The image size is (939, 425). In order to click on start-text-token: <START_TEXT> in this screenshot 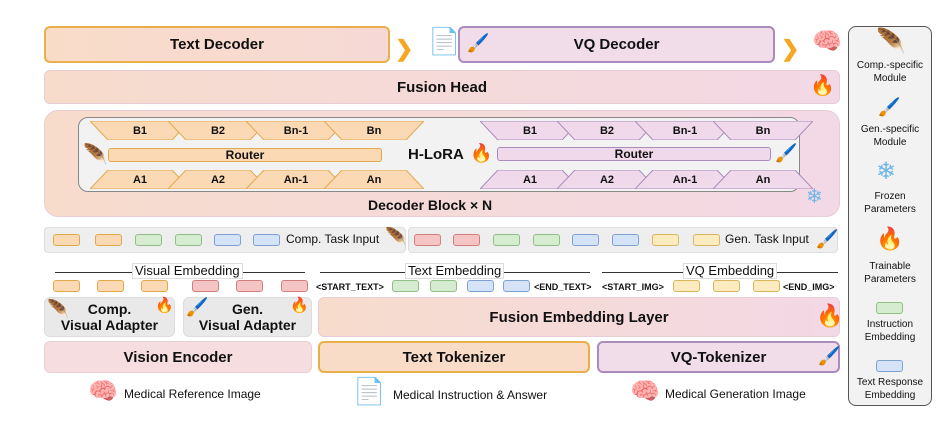, I will do `click(350, 287)`.